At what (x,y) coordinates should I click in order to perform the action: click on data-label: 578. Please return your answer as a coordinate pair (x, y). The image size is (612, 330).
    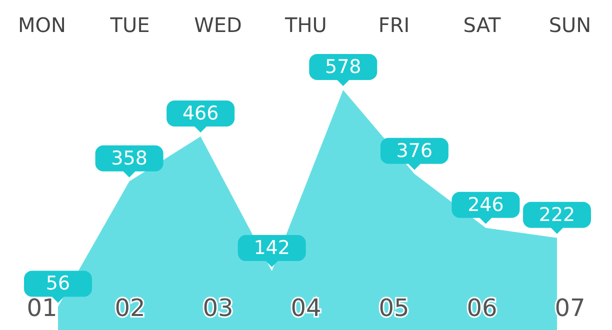
    Looking at the image, I should click on (343, 67).